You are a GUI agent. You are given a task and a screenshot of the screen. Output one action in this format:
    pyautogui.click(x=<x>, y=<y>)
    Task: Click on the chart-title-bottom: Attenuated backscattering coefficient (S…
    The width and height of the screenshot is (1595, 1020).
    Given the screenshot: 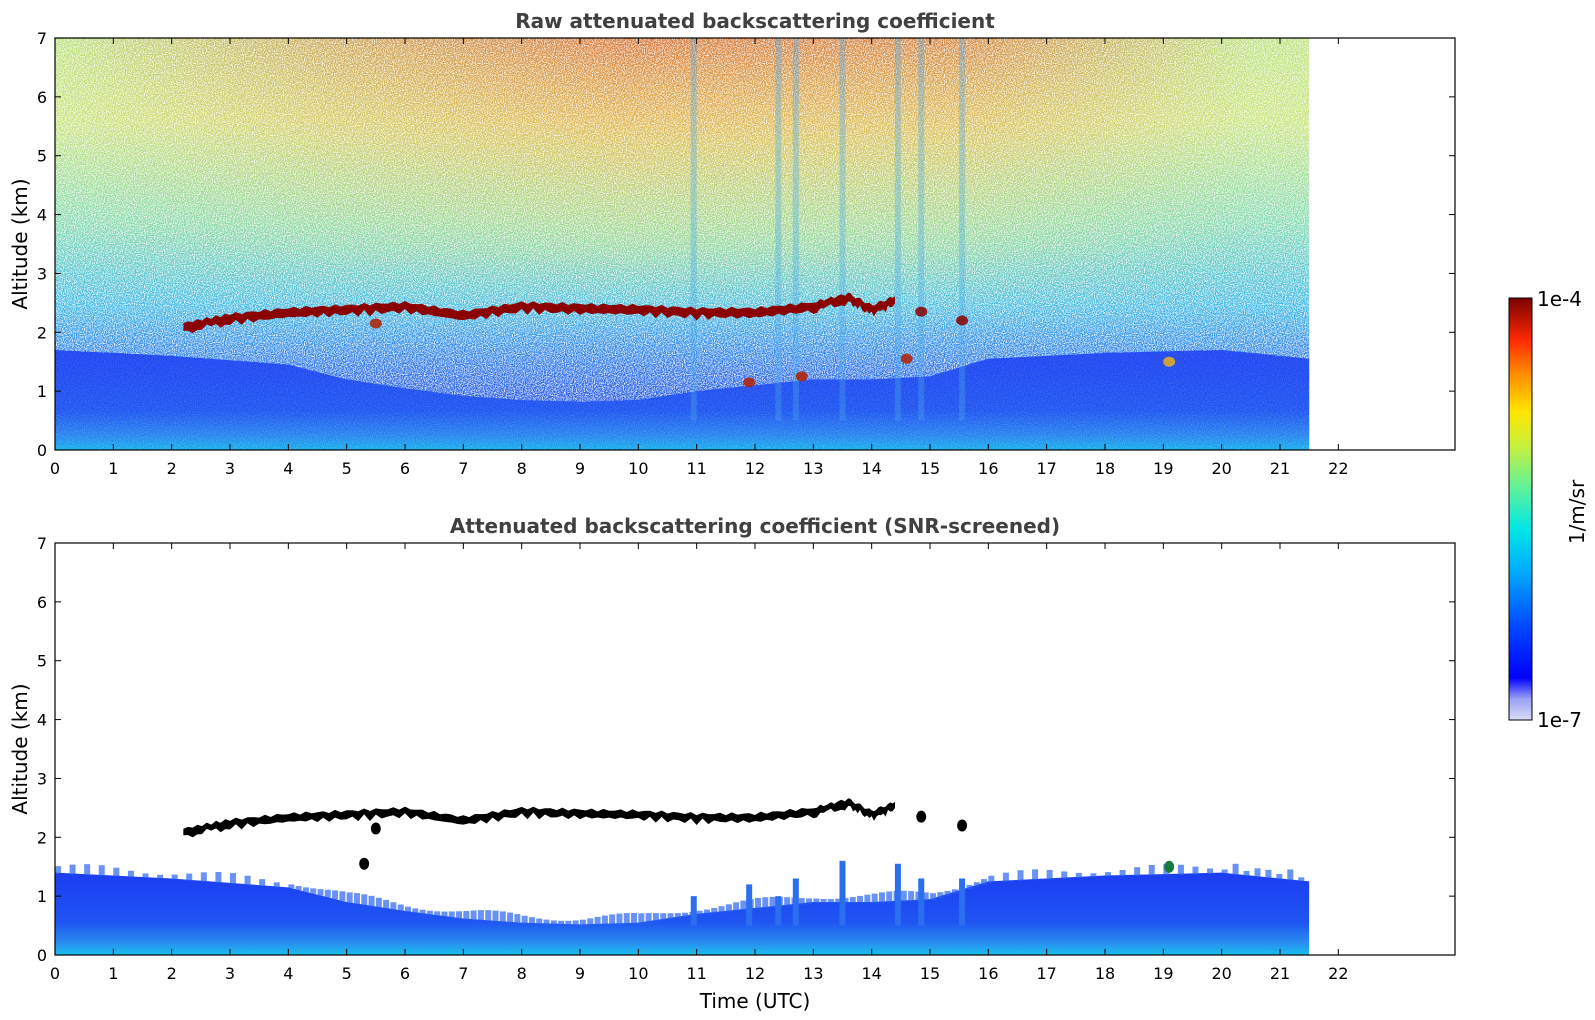 What is the action you would take?
    pyautogui.click(x=755, y=526)
    